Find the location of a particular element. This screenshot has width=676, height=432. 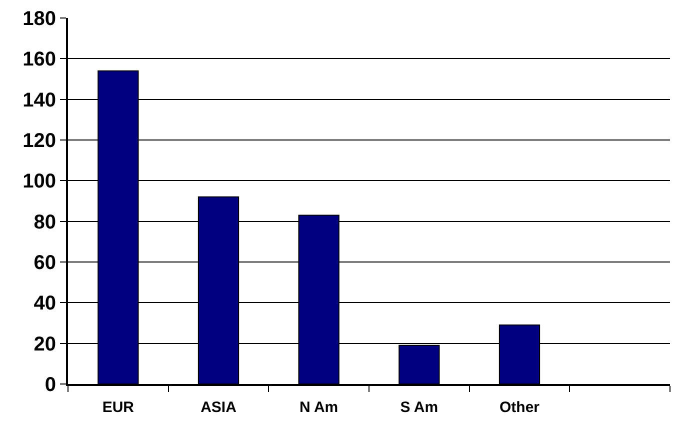

y-tick-label: 20 is located at coordinates (45, 344).